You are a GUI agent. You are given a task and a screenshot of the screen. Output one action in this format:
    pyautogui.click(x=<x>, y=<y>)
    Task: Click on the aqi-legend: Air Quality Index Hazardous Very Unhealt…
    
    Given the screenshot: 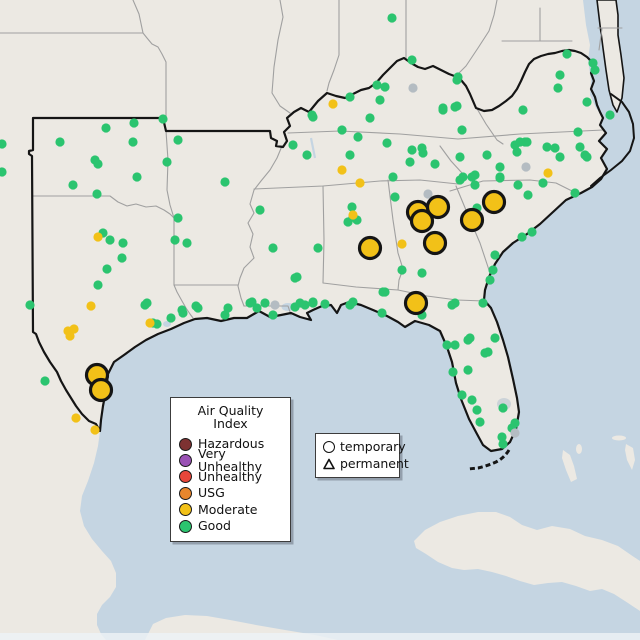 What is the action you would take?
    pyautogui.click(x=230, y=470)
    